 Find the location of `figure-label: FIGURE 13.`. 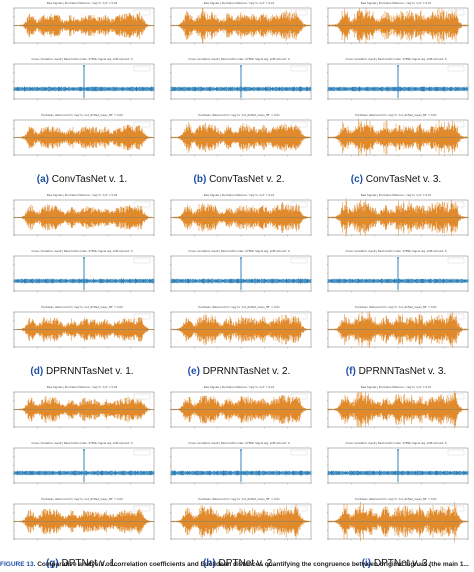

figure-label: FIGURE 13. is located at coordinates (18, 564).